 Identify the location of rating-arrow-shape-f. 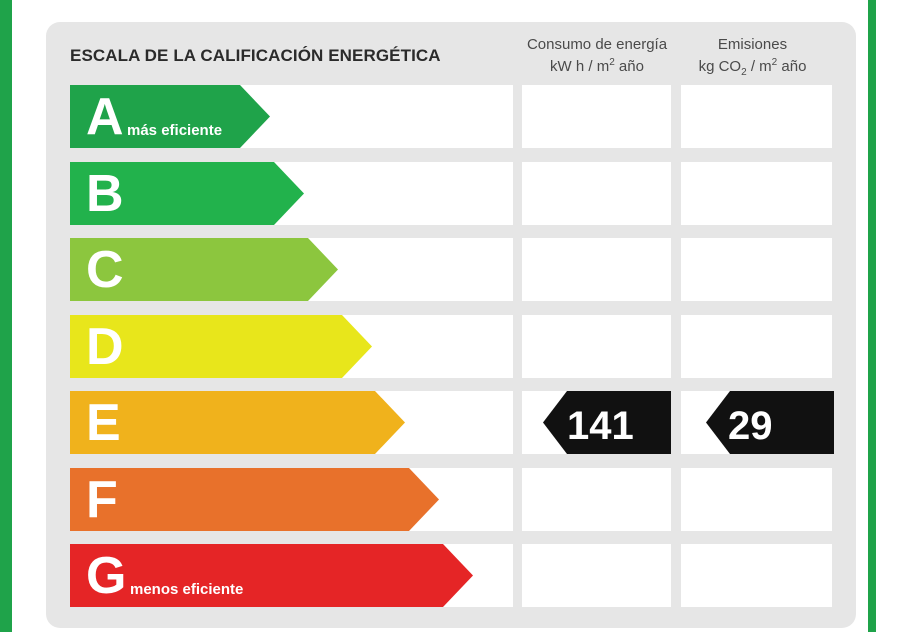
(254, 499).